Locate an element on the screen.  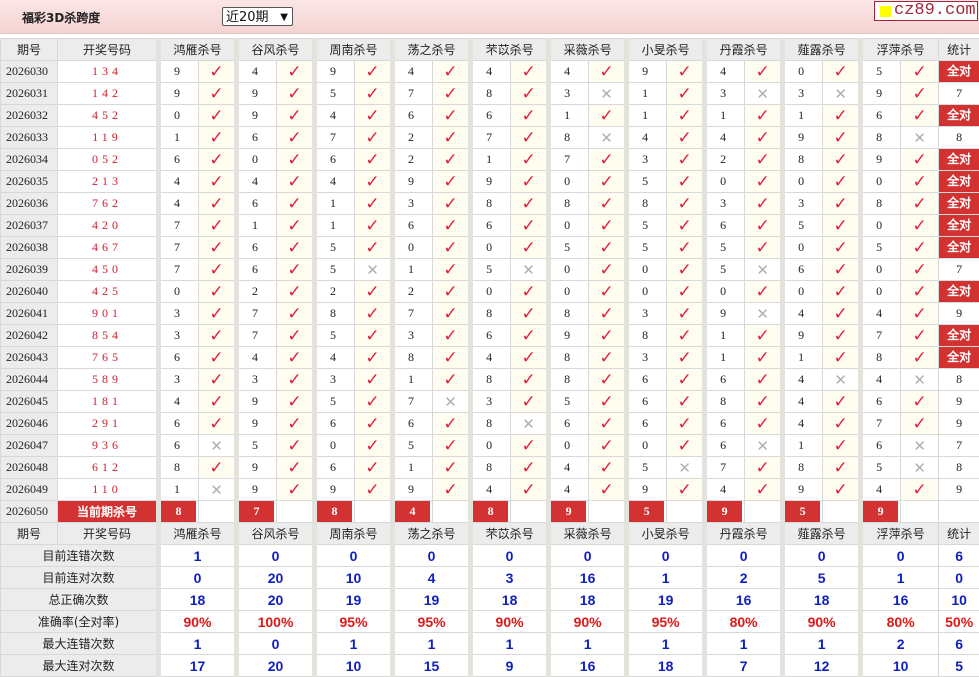
period-cell: 2026033 is located at coordinates (29, 138).